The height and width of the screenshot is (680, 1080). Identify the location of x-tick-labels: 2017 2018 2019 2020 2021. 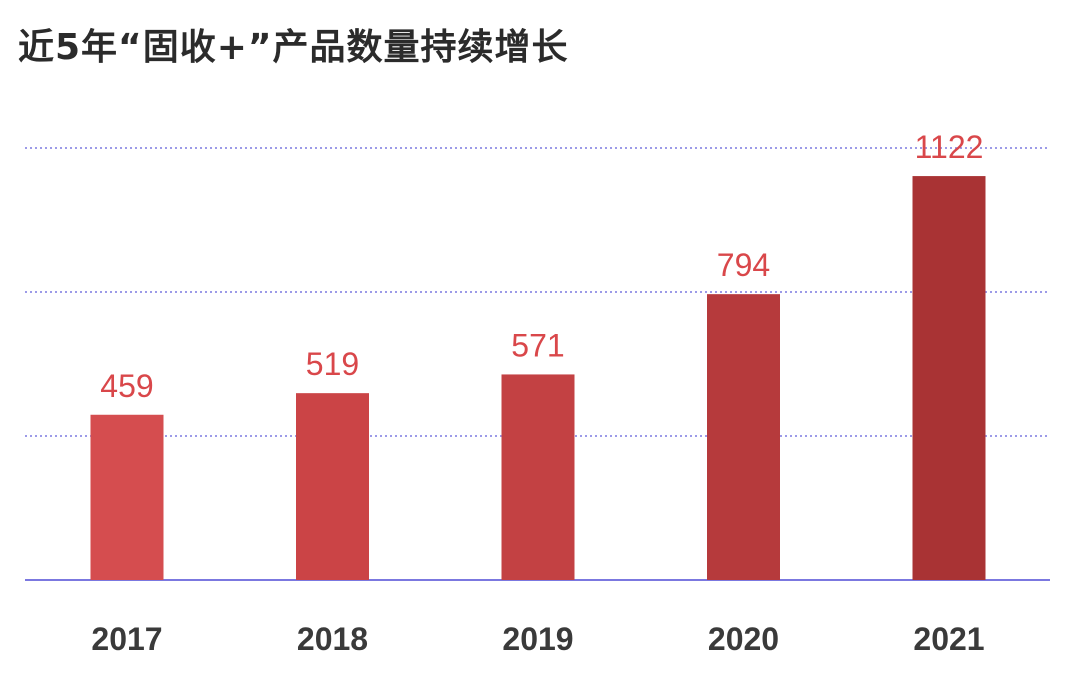
(537, 639).